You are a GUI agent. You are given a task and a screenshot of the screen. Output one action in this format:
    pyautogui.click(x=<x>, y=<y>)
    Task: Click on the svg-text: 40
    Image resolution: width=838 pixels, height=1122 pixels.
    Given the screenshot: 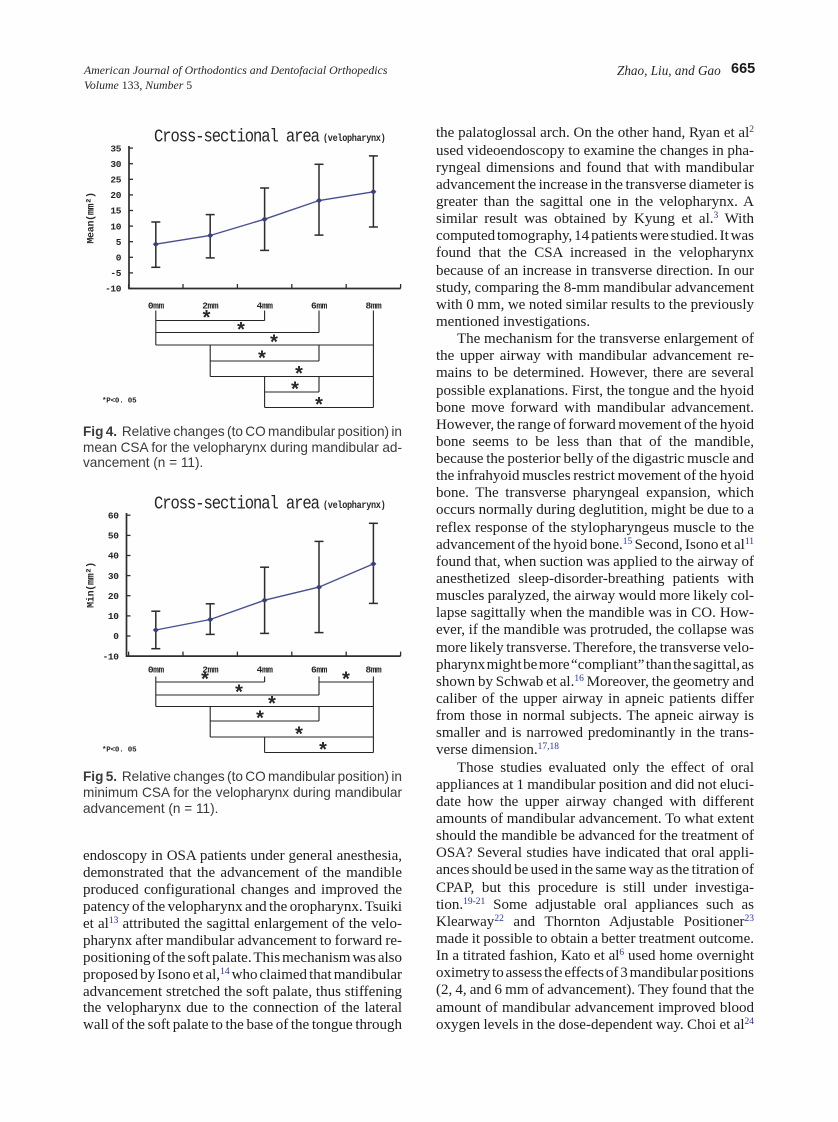 What is the action you would take?
    pyautogui.click(x=113, y=556)
    